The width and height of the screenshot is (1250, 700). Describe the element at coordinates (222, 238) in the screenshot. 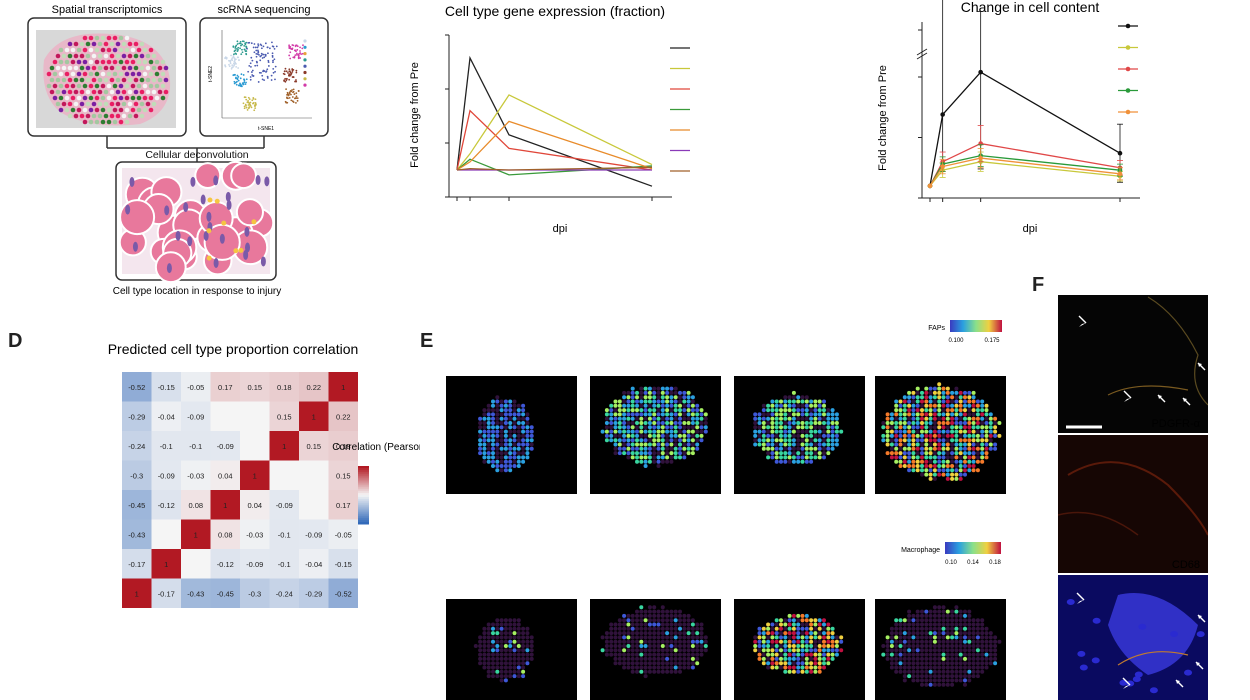

I see `nucleus` at that location.